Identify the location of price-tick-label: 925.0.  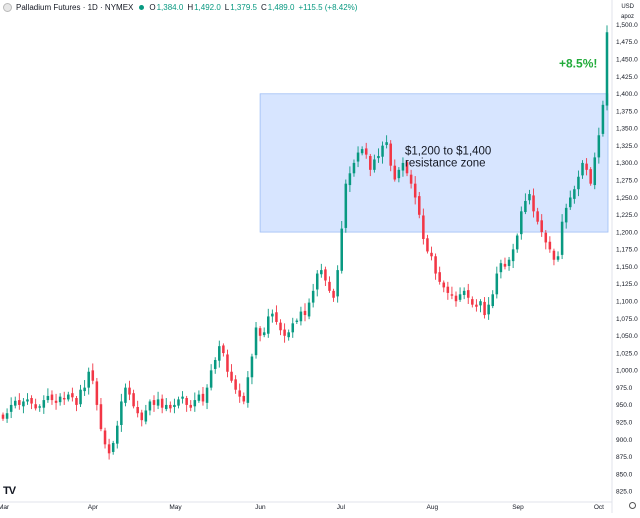
(624, 423).